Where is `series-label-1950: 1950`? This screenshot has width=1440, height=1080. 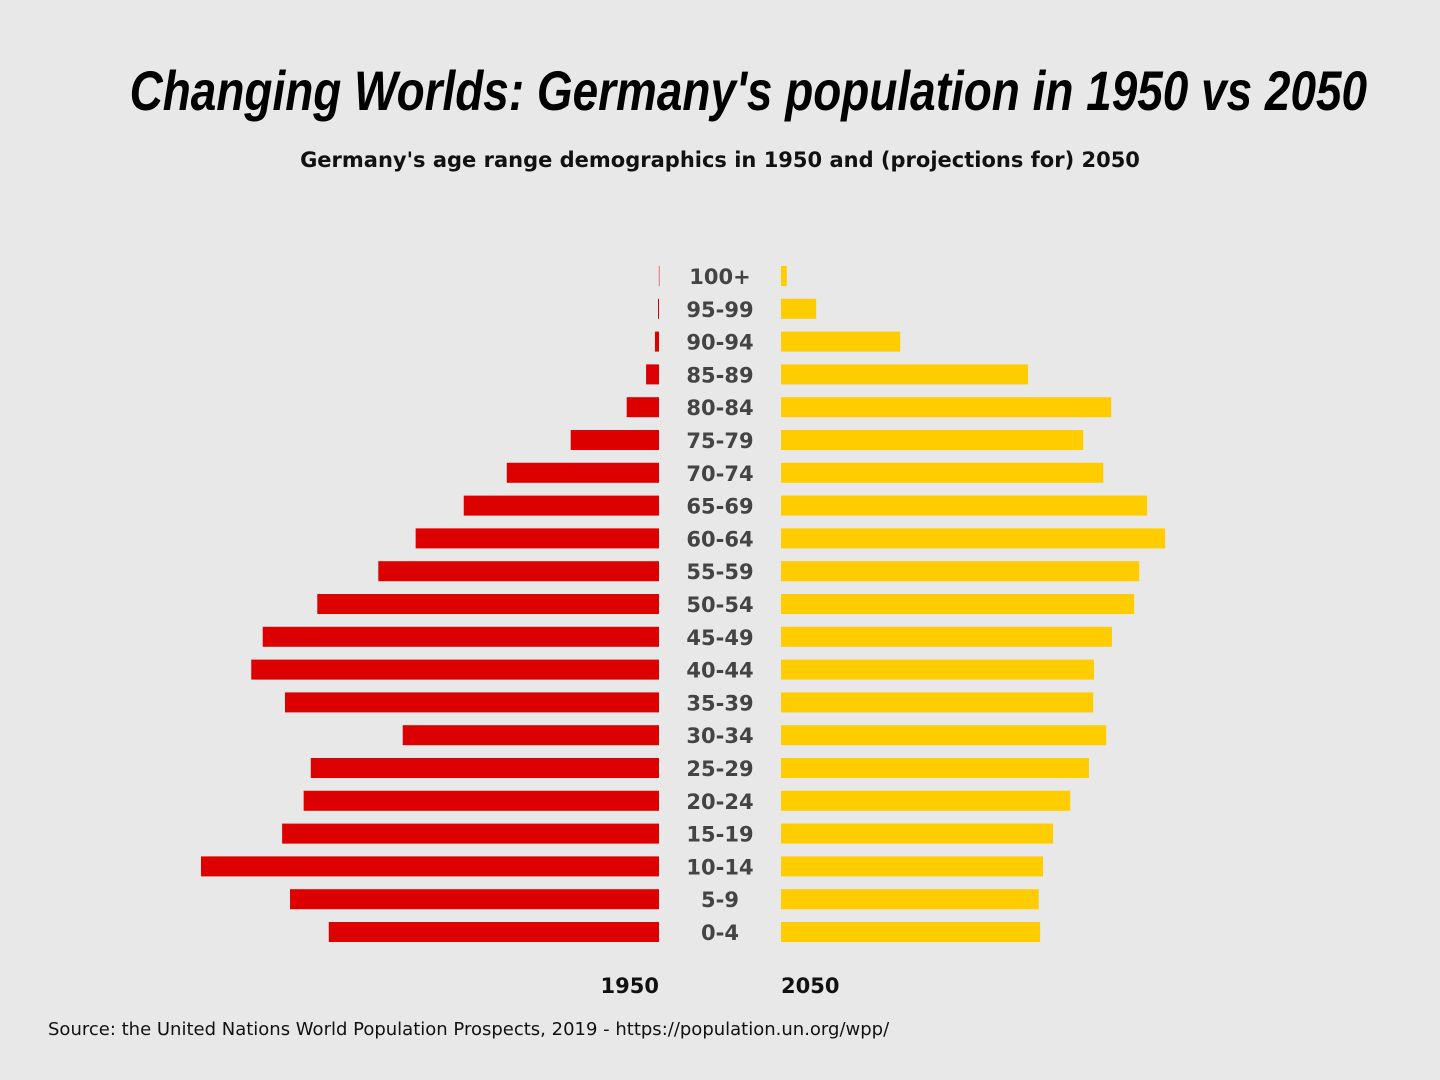 series-label-1950: 1950 is located at coordinates (630, 986).